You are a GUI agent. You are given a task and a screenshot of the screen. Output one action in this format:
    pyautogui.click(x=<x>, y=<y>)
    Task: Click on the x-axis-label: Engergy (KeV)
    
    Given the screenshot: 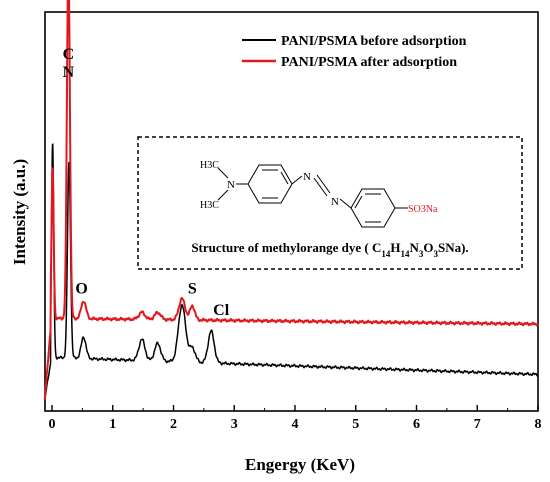 What is the action you would take?
    pyautogui.click(x=300, y=464)
    